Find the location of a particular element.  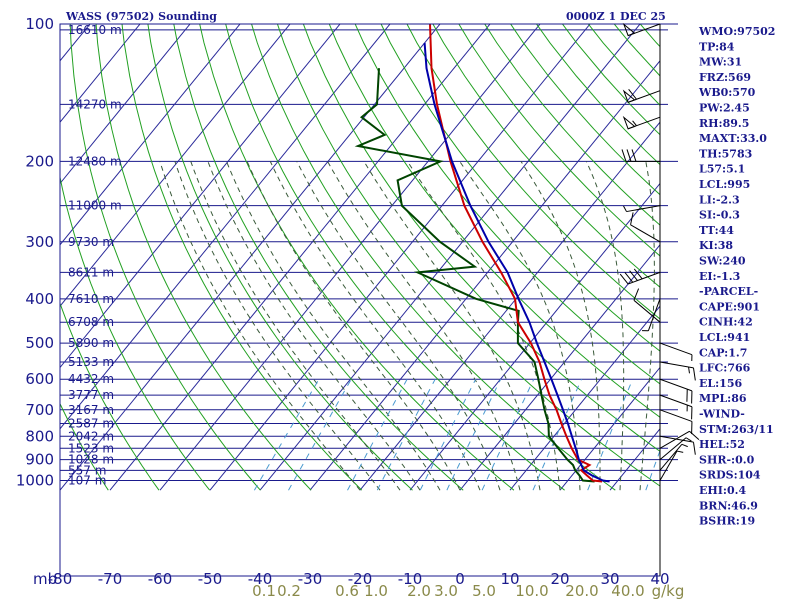

index-value: TT:44 is located at coordinates (716, 230).